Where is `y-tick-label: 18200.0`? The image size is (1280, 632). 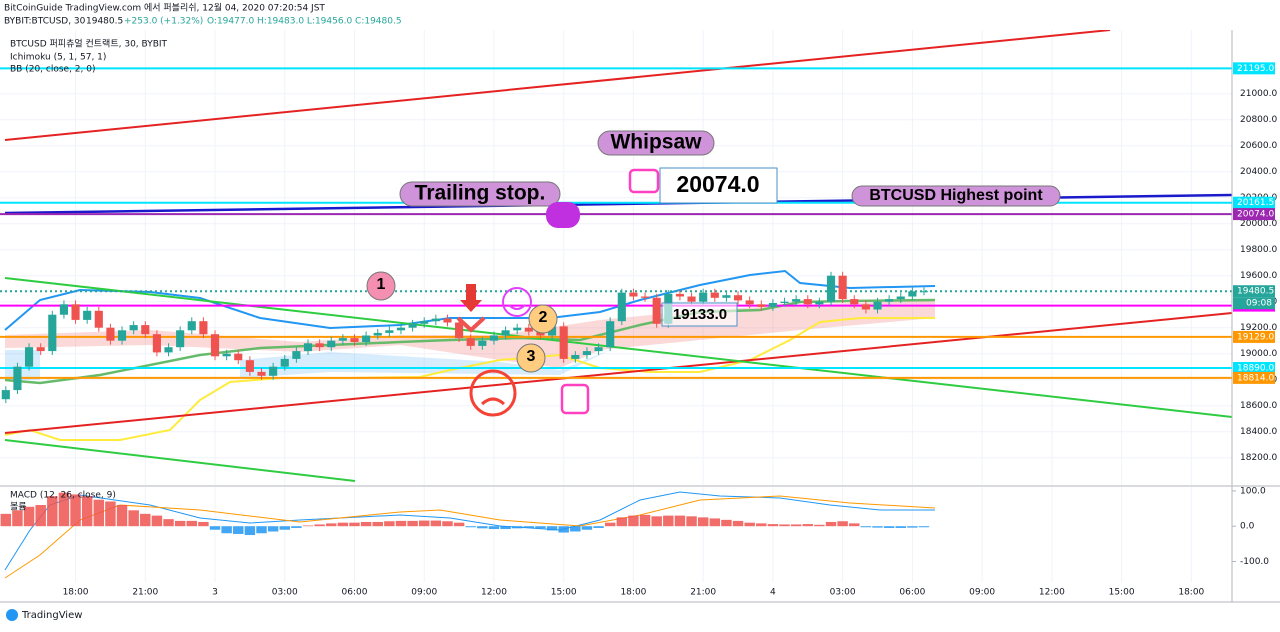 y-tick-label: 18200.0 is located at coordinates (1258, 458).